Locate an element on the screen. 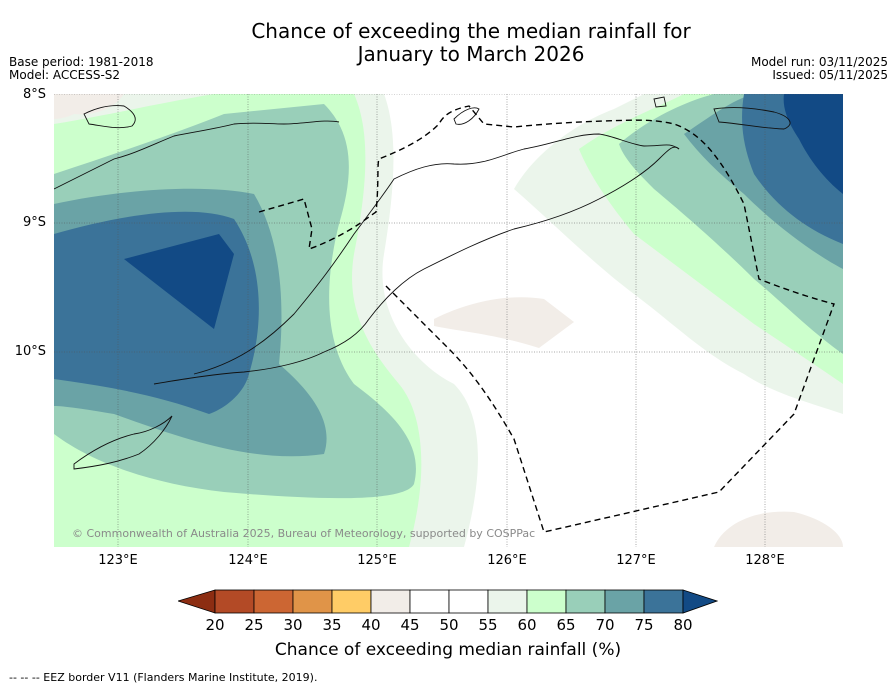 The image size is (896, 690). model-run: Model run: 03/11/2025 is located at coordinates (819, 62).